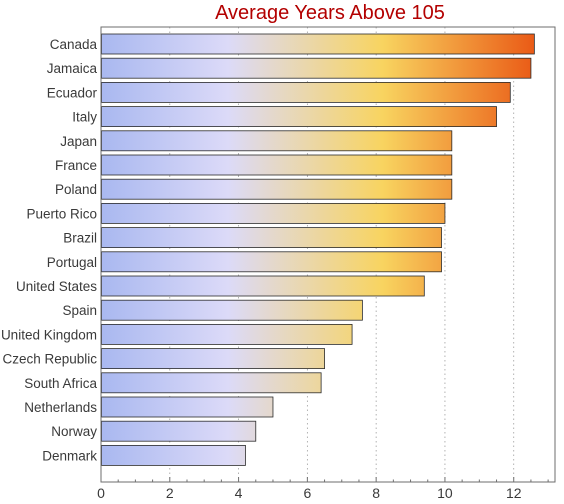 The image size is (564, 504). I want to click on category-label: Czech Republic, so click(49, 359).